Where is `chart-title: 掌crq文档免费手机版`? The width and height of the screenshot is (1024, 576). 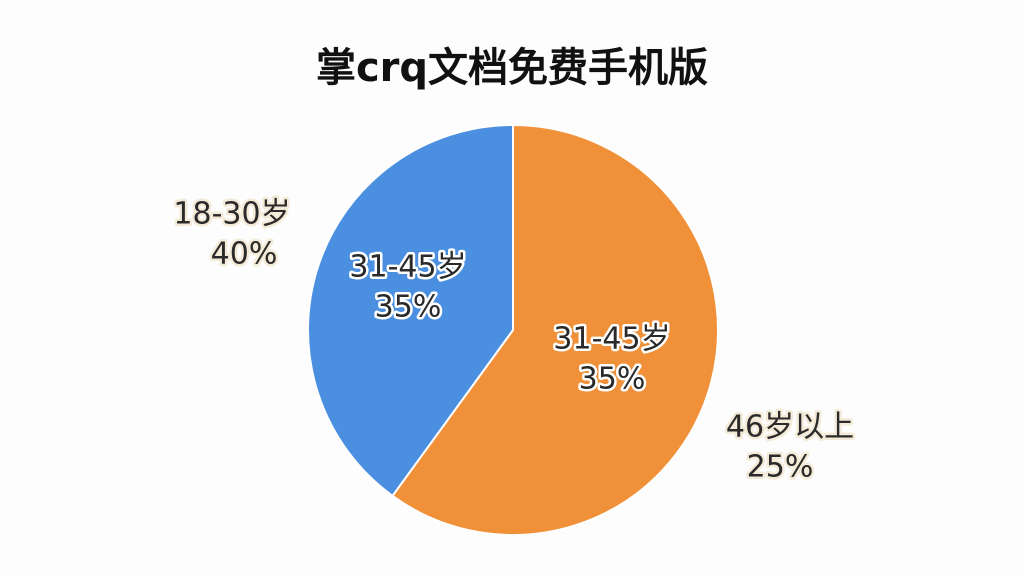
chart-title: 掌crq文档免费手机版 is located at coordinates (512, 68).